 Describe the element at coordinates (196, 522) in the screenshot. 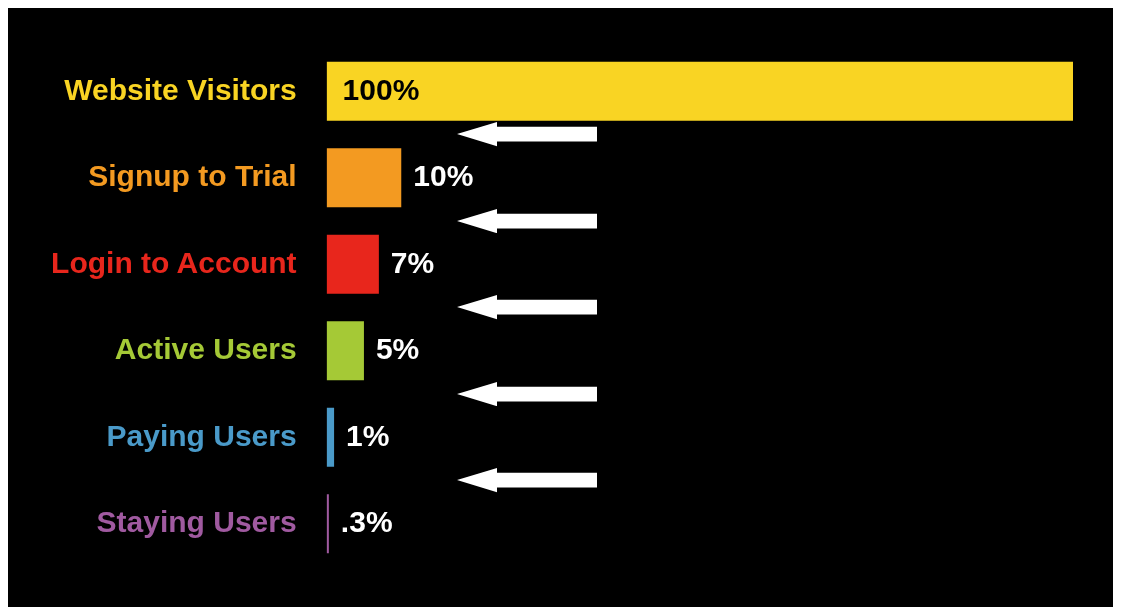

I see `y-tick-label: Staying Users` at that location.